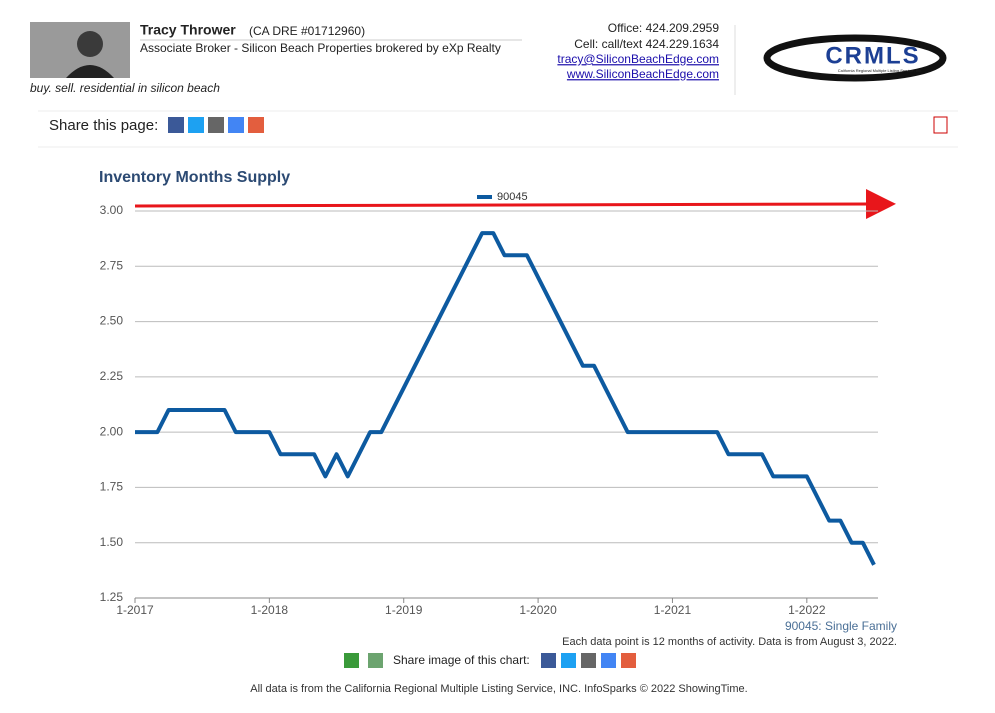  What do you see at coordinates (515, 204) in the screenshot?
I see `annotation-arrow` at bounding box center [515, 204].